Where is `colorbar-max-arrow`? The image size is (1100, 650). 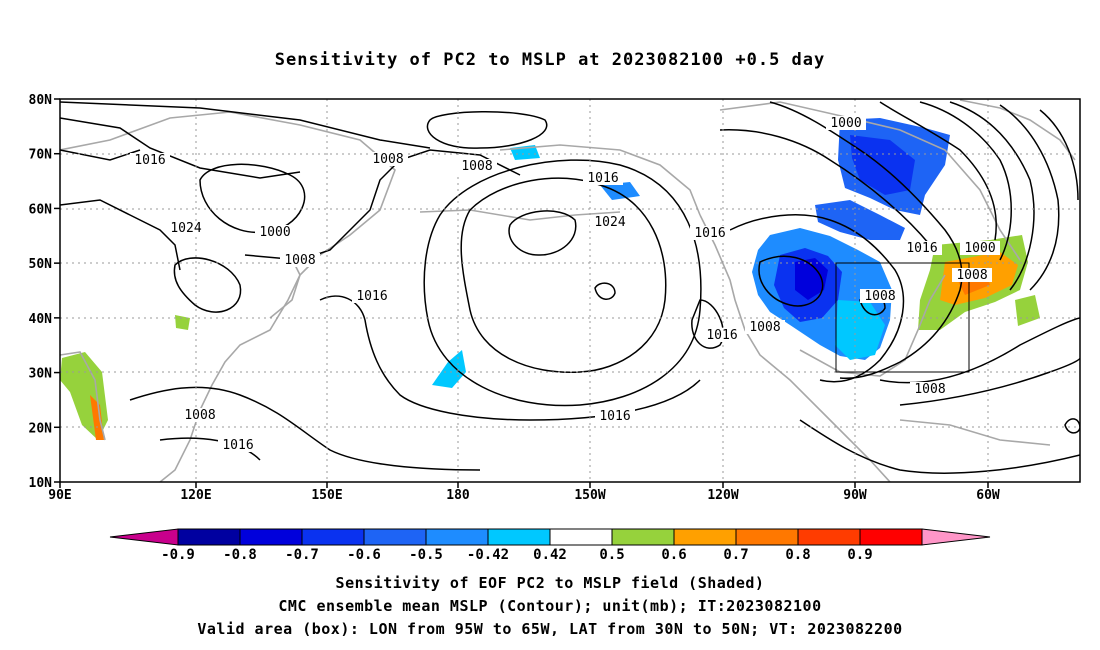
colorbar-max-arrow is located at coordinates (956, 537).